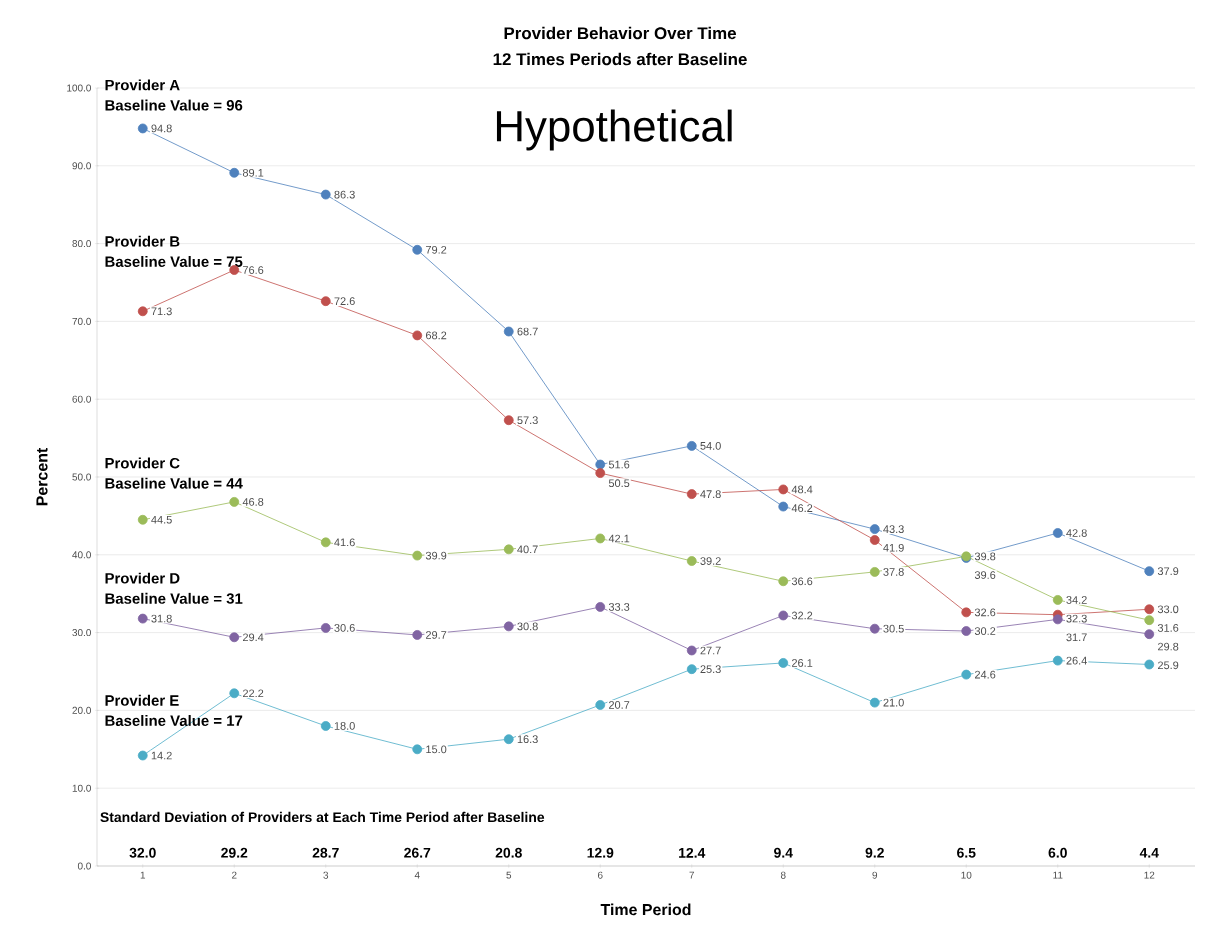 The image size is (1217, 929). What do you see at coordinates (527, 739) in the screenshot?
I see `data-label: 16.3` at bounding box center [527, 739].